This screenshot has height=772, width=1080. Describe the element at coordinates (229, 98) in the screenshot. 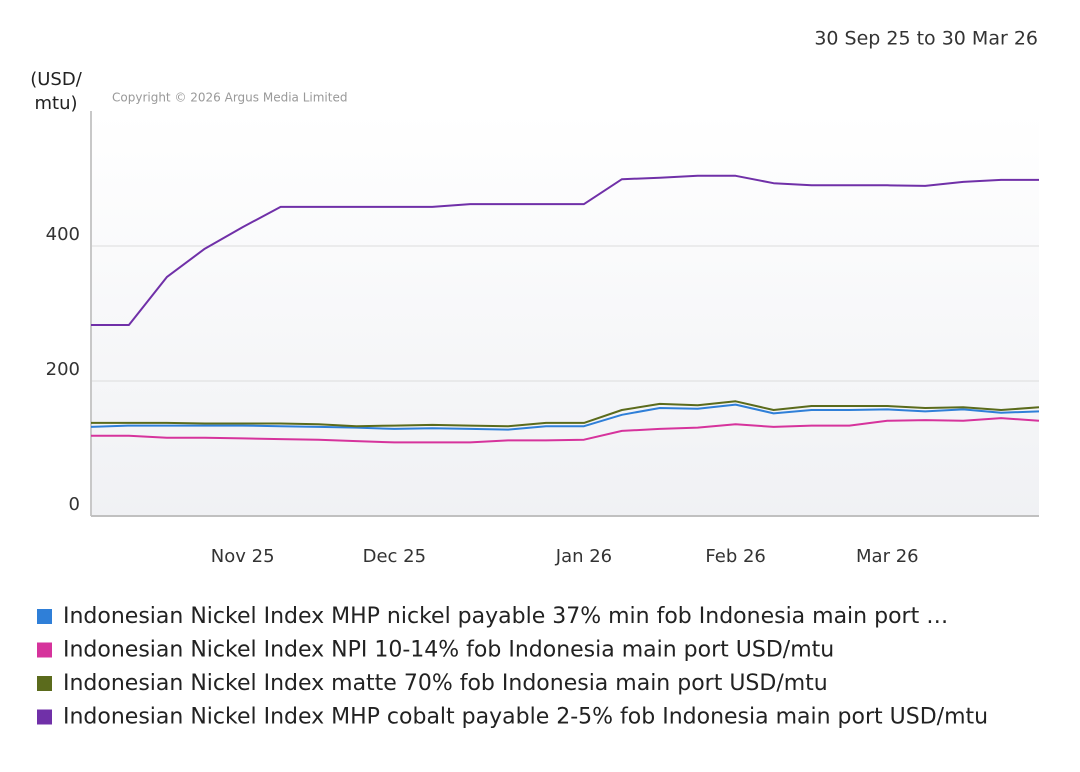

I see `copyright: Copyright © 2026 Argus Media Limited` at that location.